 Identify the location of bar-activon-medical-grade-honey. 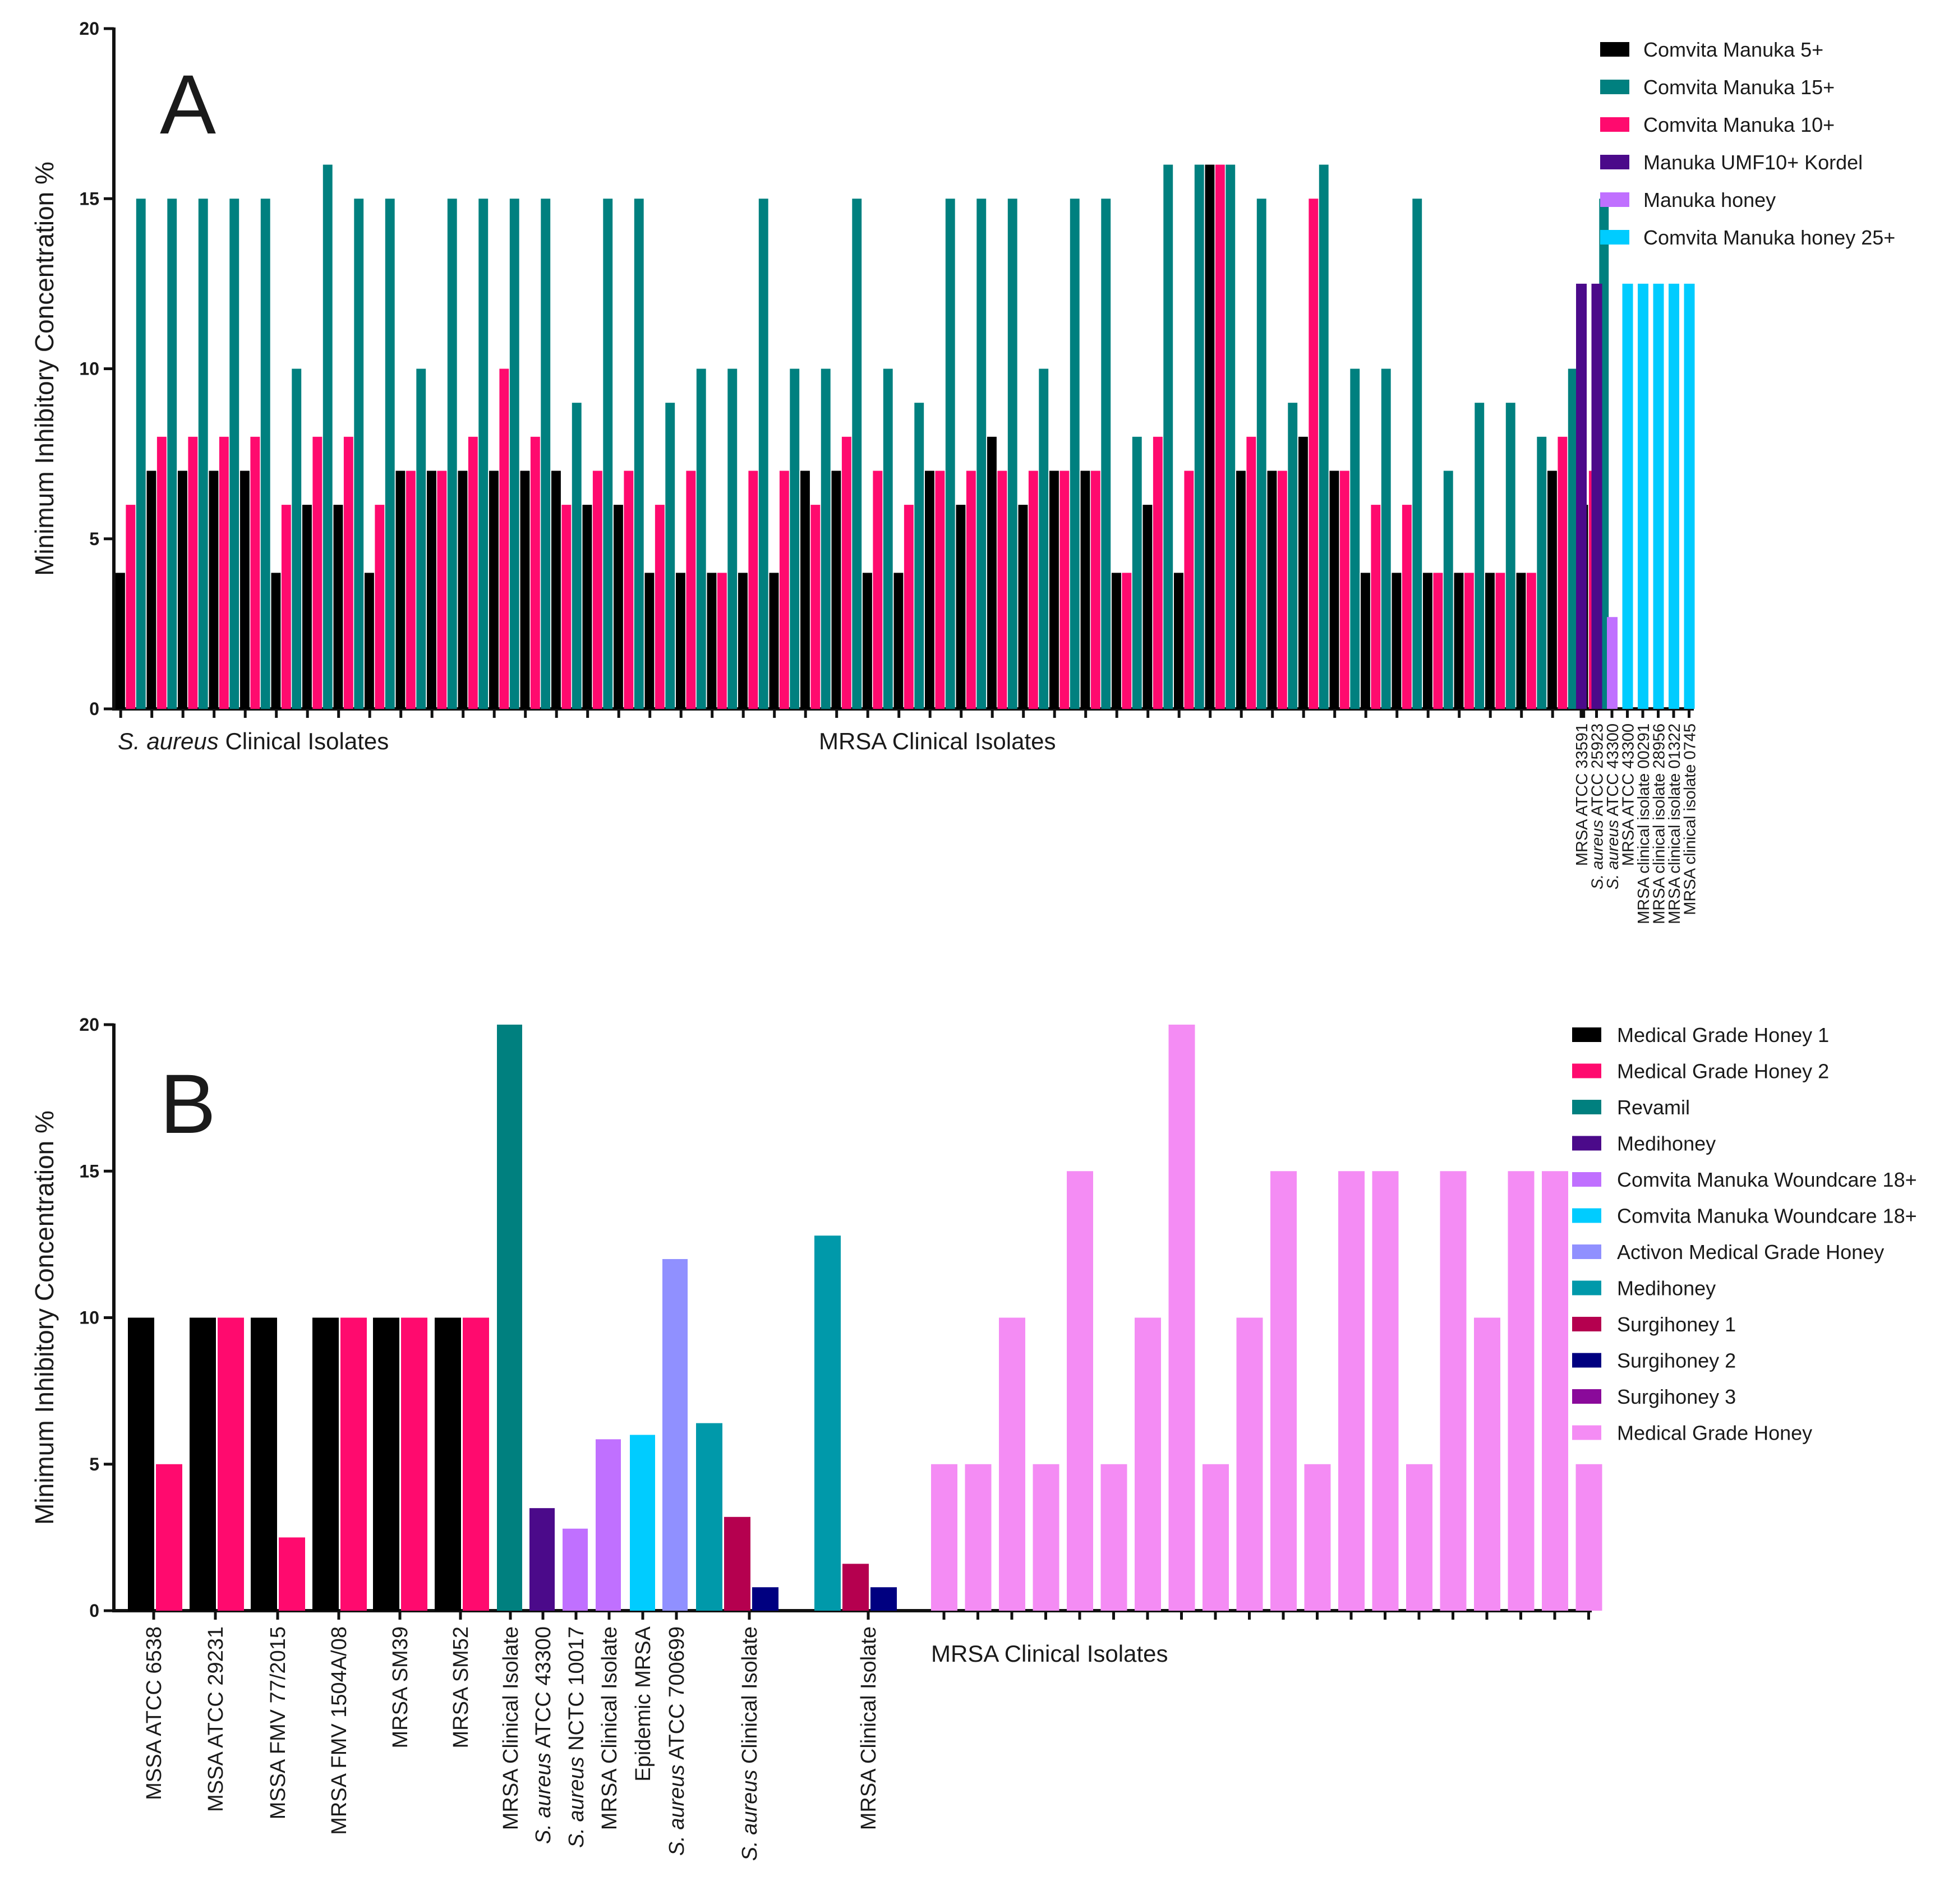
(675, 1435).